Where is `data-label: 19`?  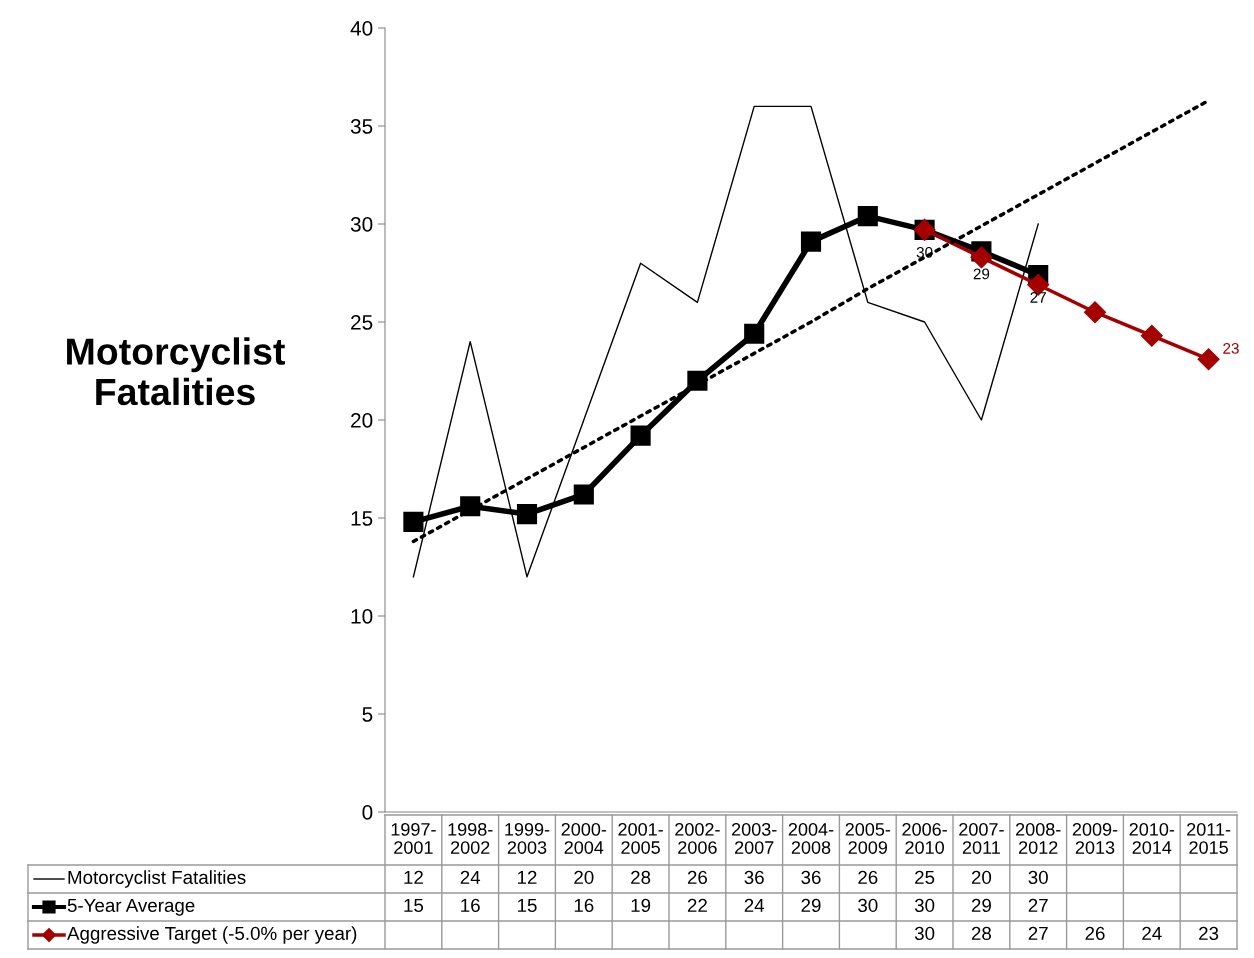 data-label: 19 is located at coordinates (641, 905).